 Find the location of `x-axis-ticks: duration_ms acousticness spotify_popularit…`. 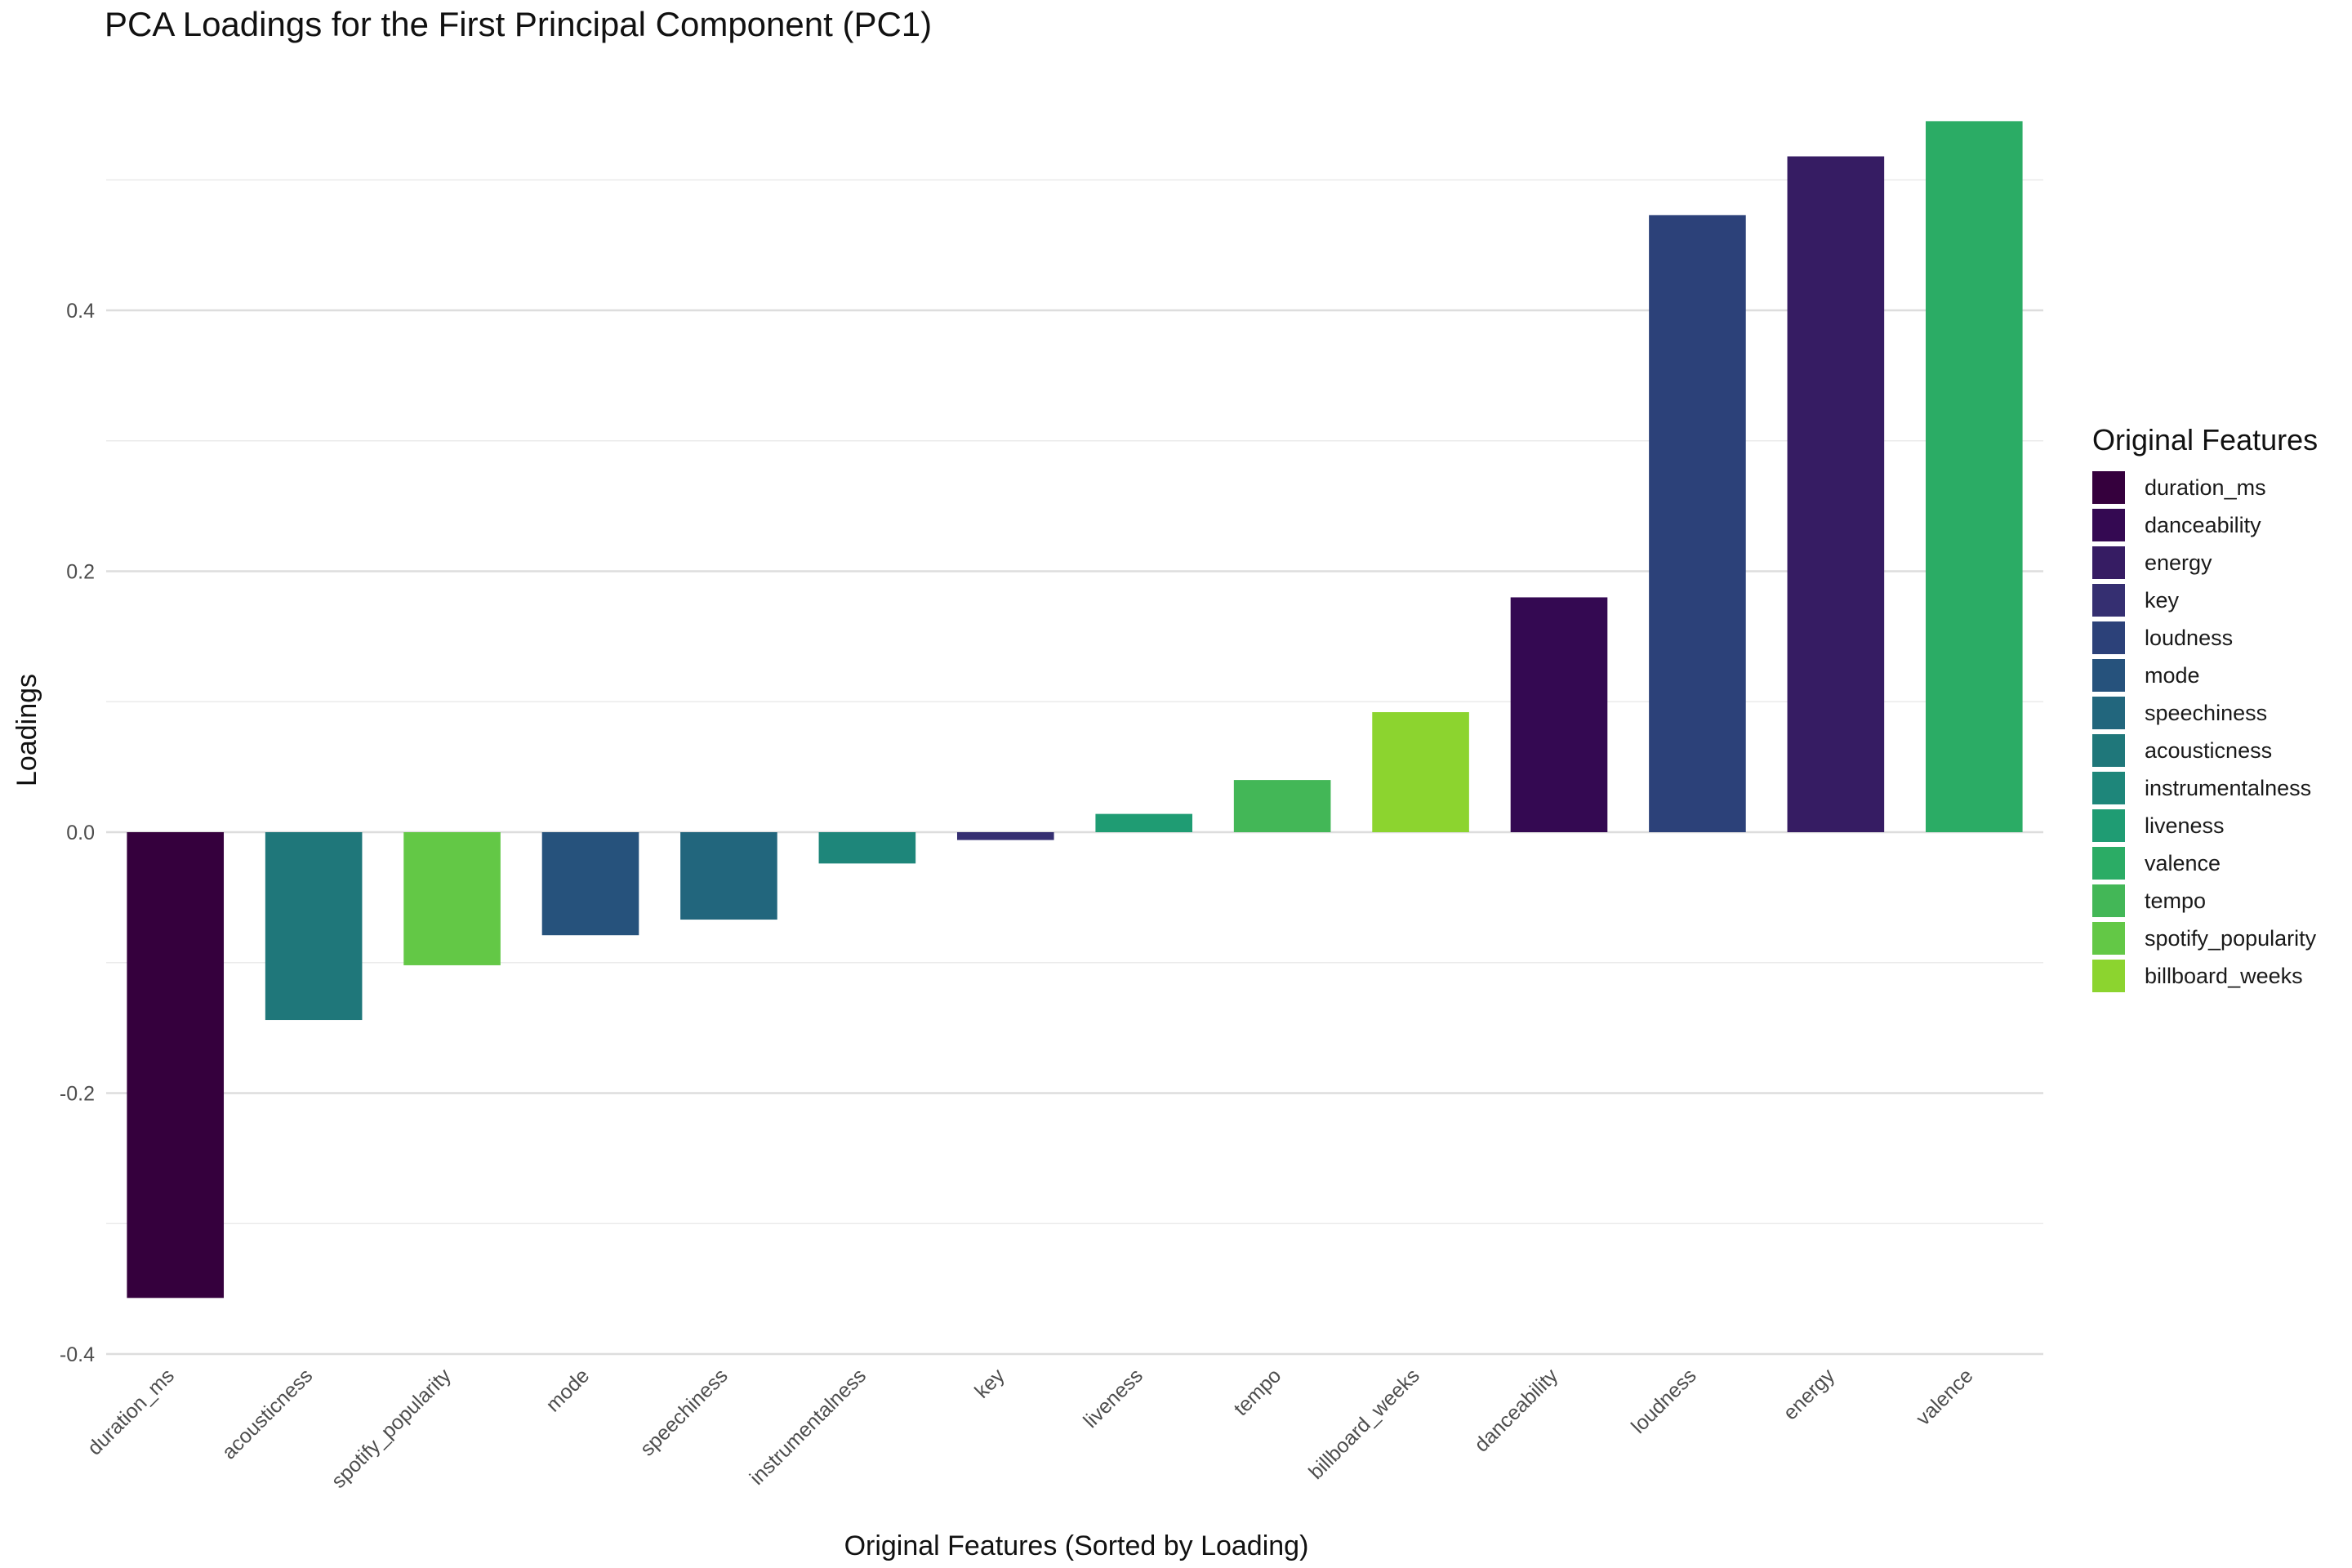

x-axis-ticks: duration_ms acousticness spotify_popularit… is located at coordinates (1030, 1428).